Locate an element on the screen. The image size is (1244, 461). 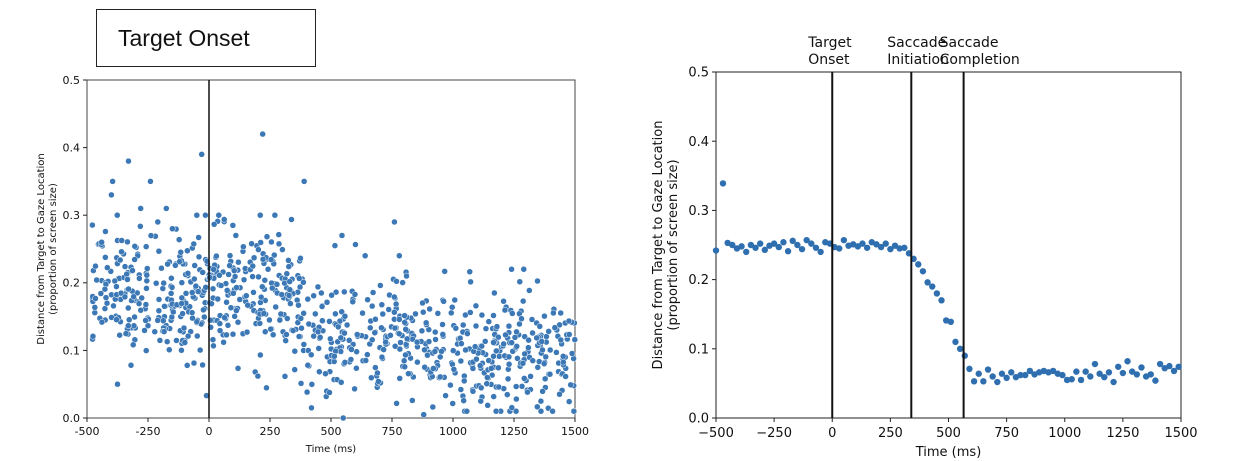
x-tick-label: 0 is located at coordinates (832, 433).